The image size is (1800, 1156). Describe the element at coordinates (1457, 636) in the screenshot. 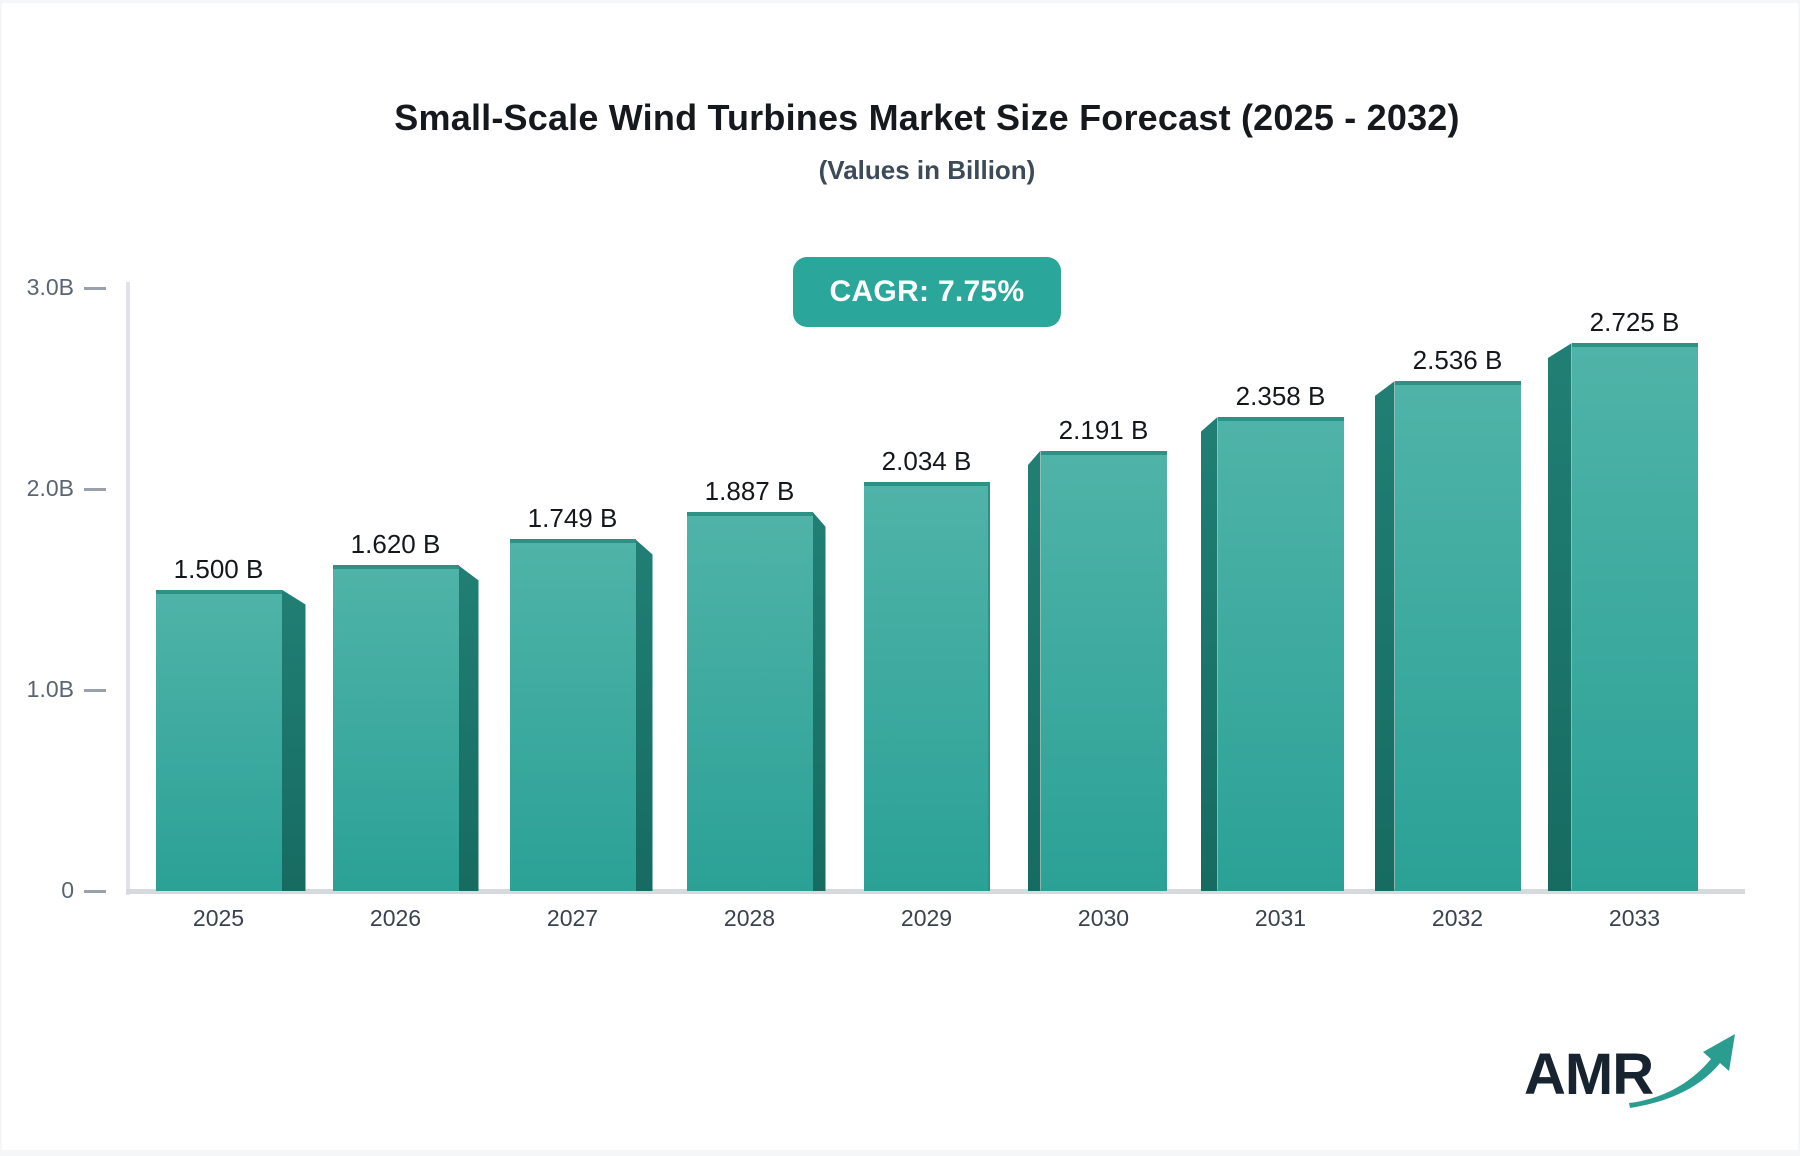

I see `bar-2032` at that location.